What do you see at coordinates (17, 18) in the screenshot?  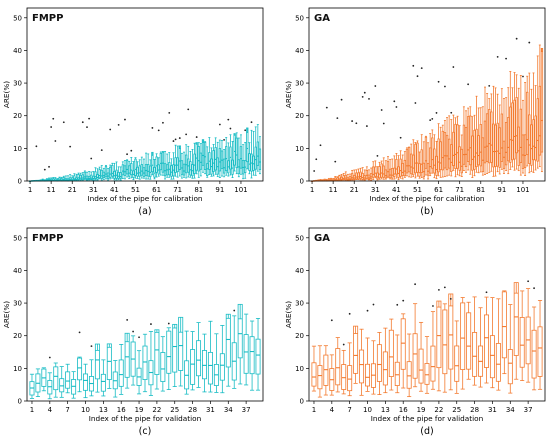 I see `y-tick-label: 50` at bounding box center [17, 18].